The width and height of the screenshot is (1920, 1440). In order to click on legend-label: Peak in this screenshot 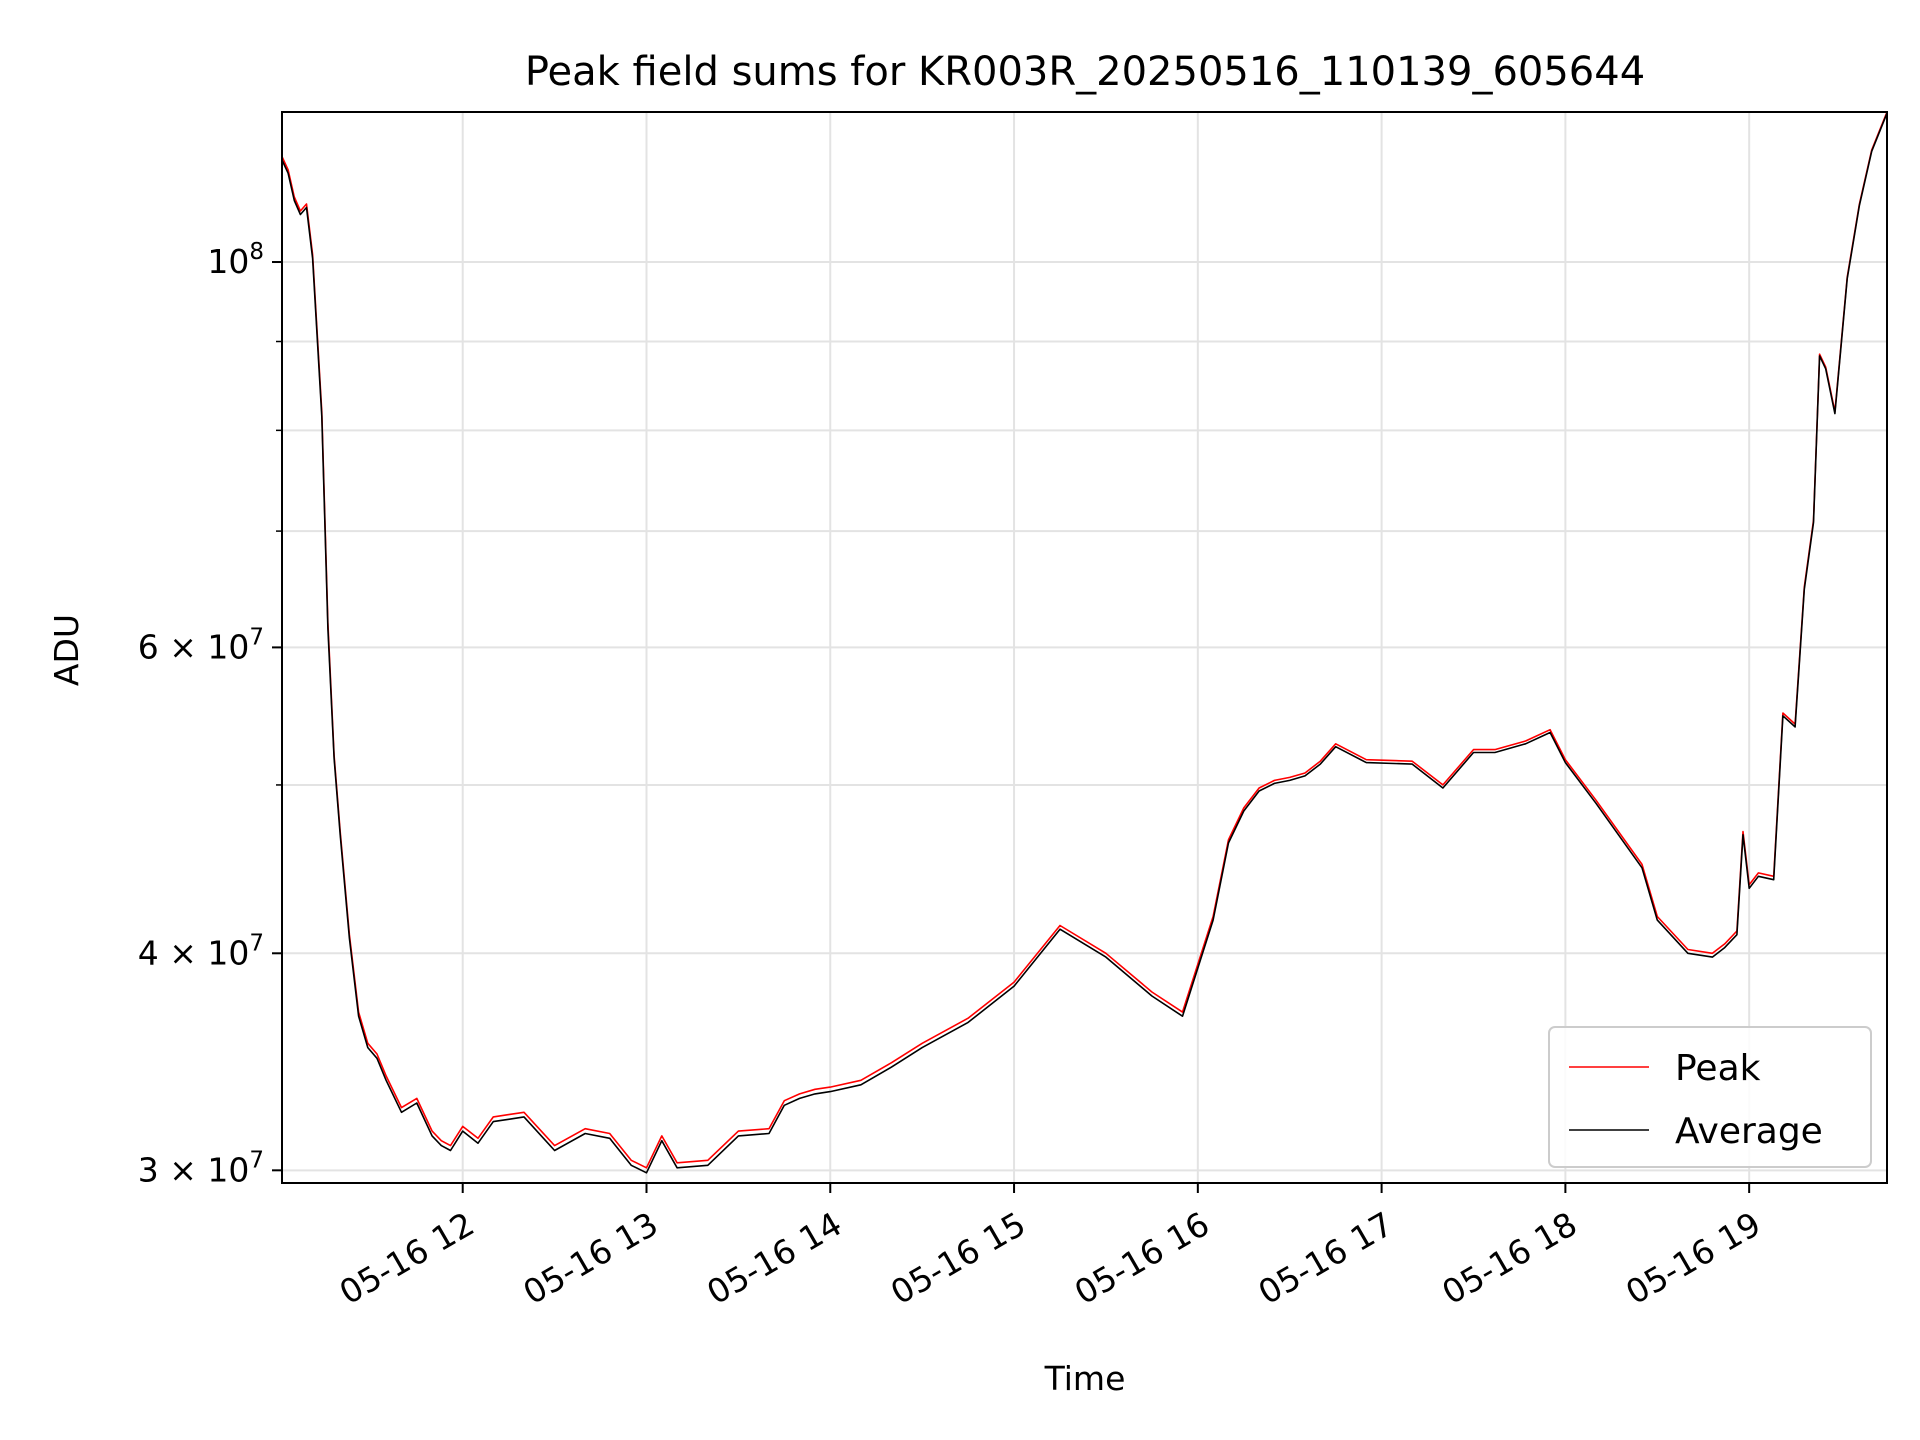, I will do `click(1718, 1068)`.